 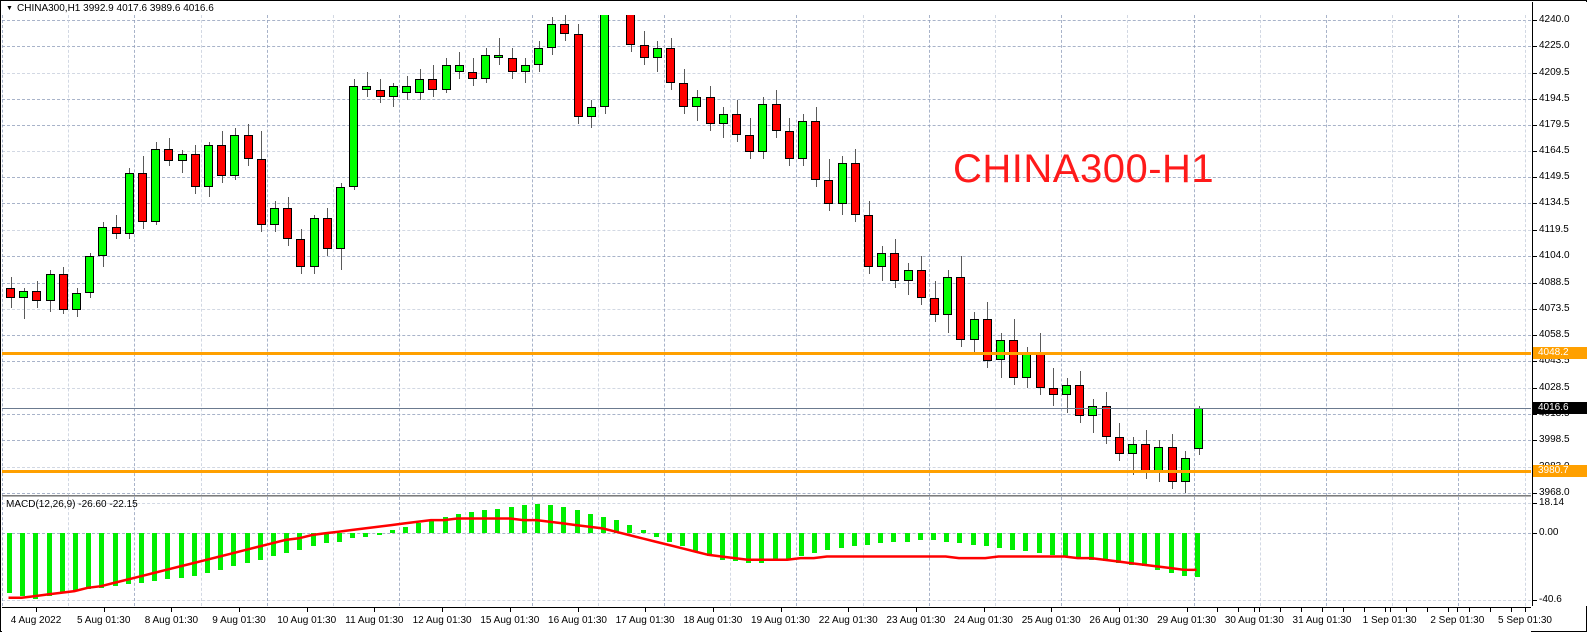 I want to click on current-price-line, so click(x=766, y=409).